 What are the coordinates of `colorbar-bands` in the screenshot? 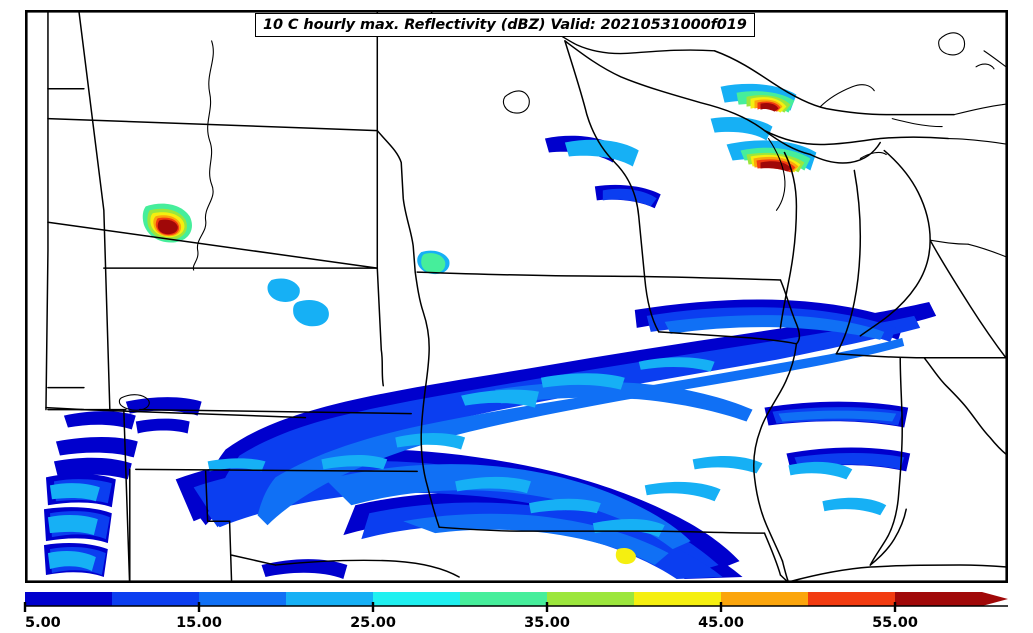 It's located at (516, 599).